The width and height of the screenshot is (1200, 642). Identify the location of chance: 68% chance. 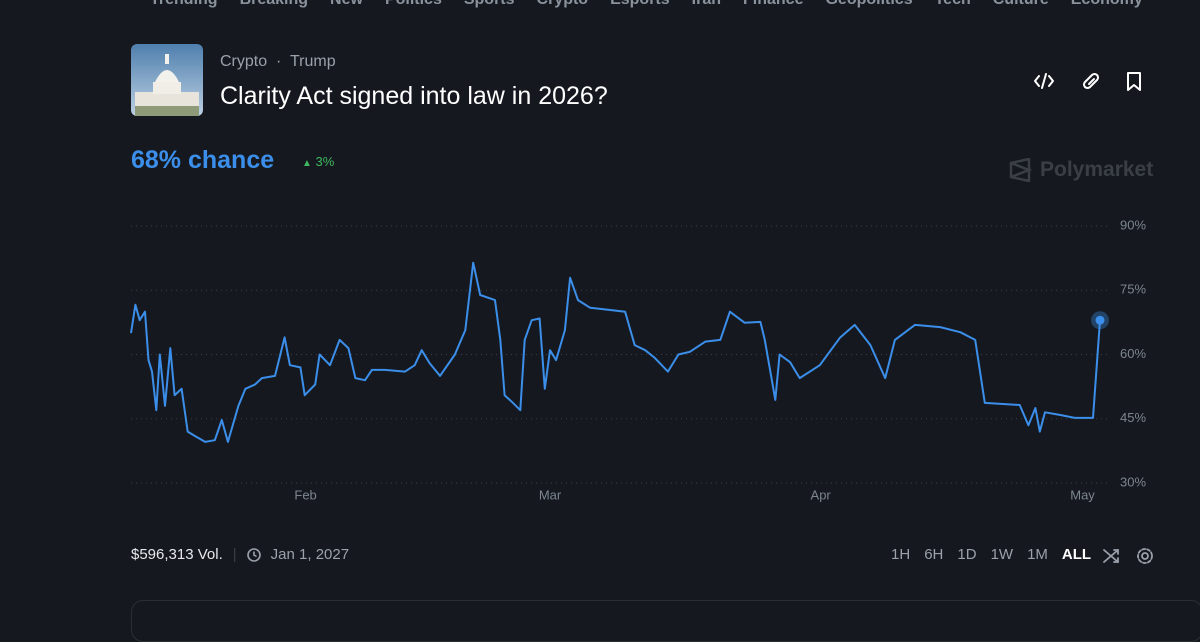
(203, 160).